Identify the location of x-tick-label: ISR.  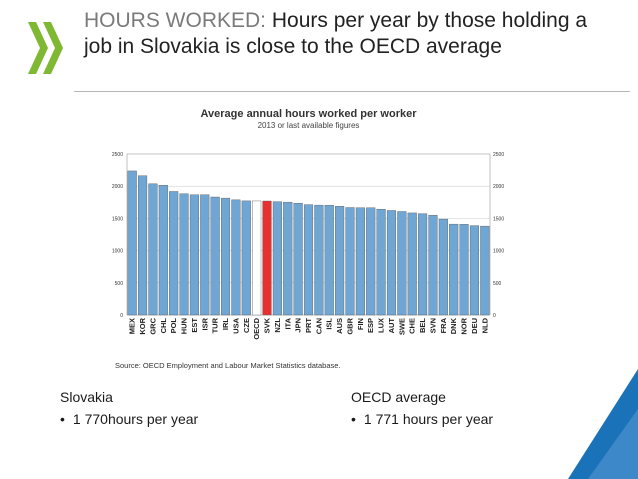
(204, 323).